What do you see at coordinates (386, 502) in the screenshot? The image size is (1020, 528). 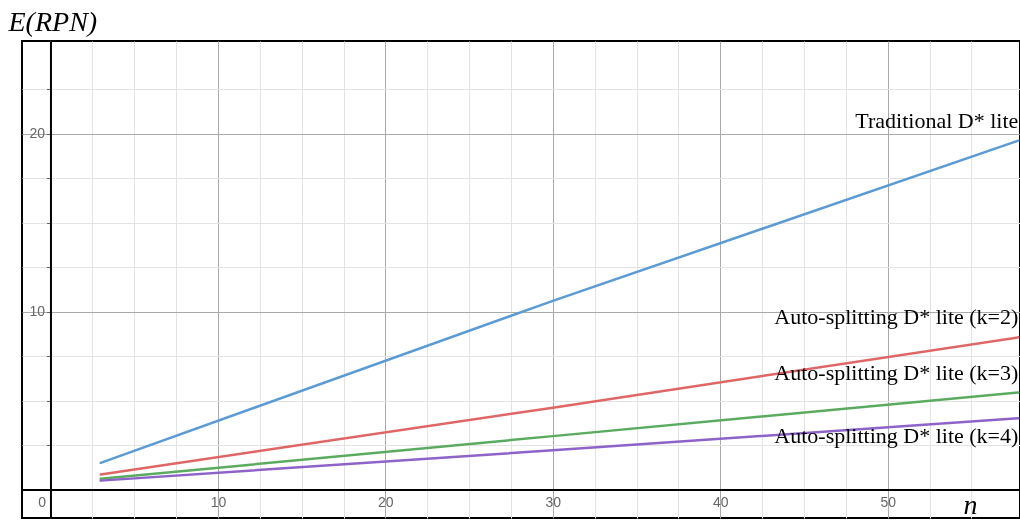 I see `x-tick-label: 20` at bounding box center [386, 502].